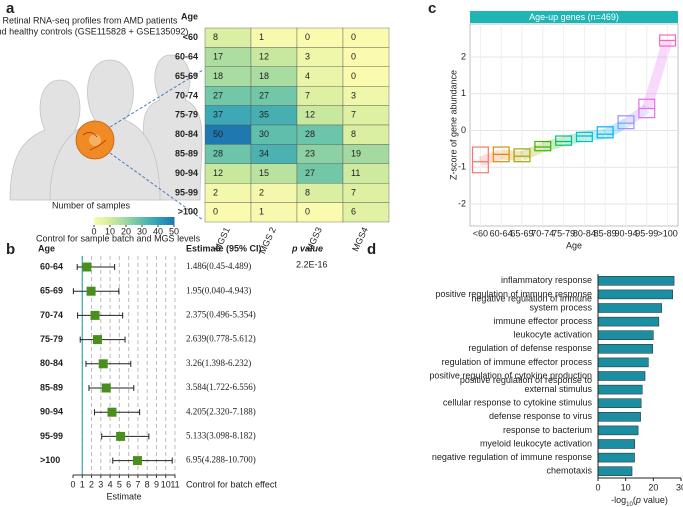  I want to click on colorbar-tick-label: 0, so click(93, 231).